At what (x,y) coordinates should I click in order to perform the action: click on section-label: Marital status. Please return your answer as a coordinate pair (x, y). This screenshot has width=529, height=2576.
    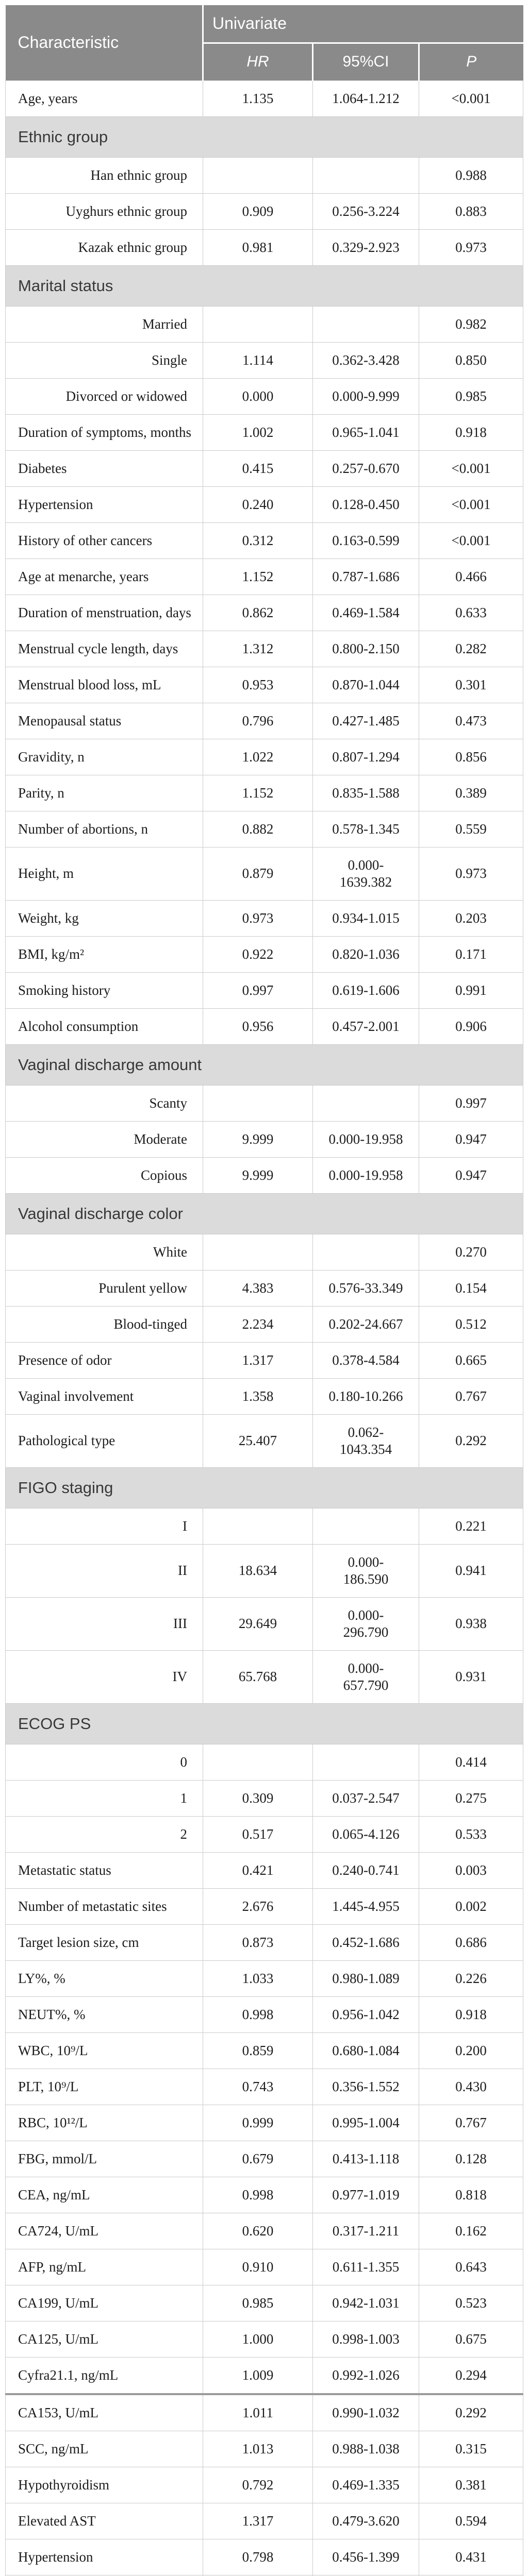
    Looking at the image, I should click on (264, 286).